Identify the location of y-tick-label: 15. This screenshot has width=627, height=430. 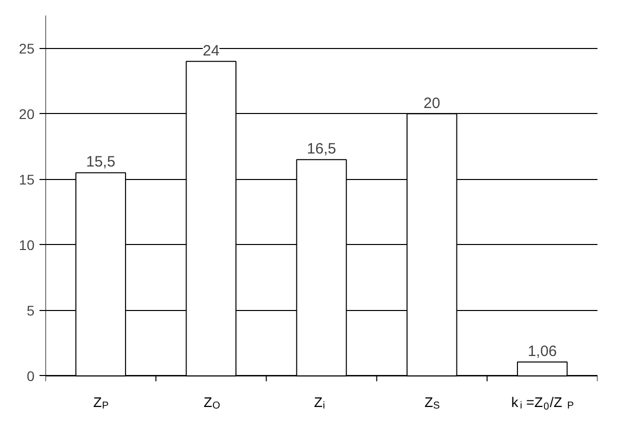
(26, 179).